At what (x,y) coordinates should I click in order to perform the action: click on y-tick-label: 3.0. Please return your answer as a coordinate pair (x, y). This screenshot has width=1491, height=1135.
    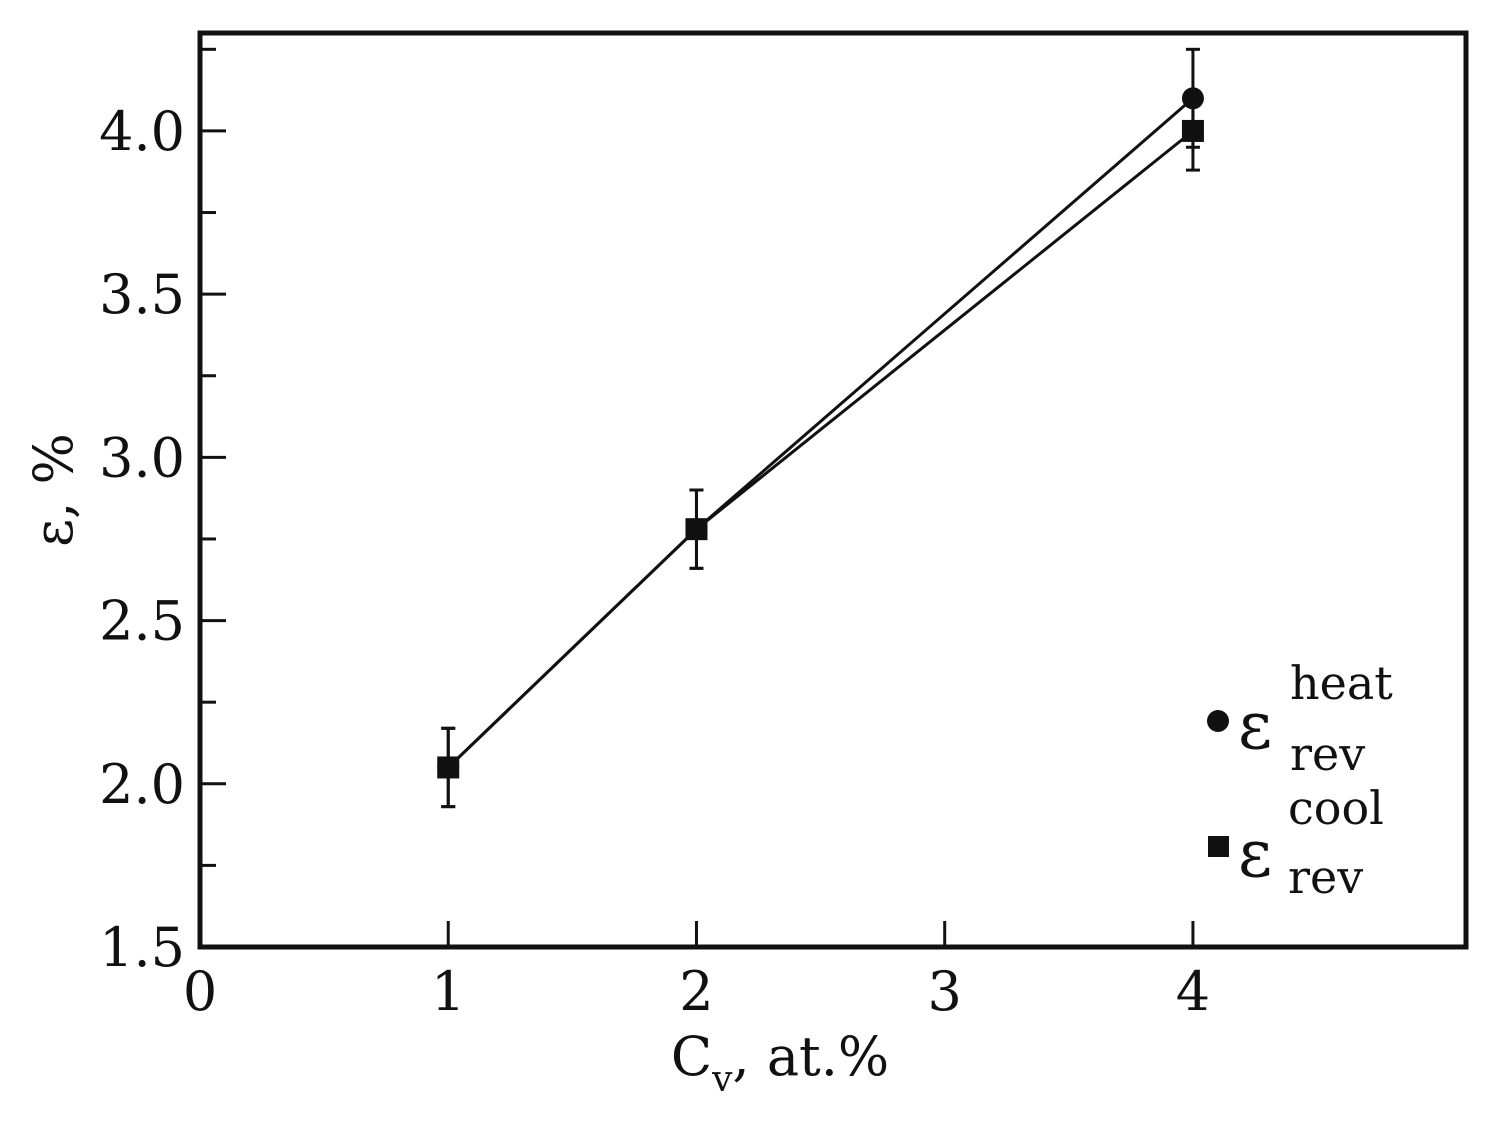
    Looking at the image, I should click on (142, 457).